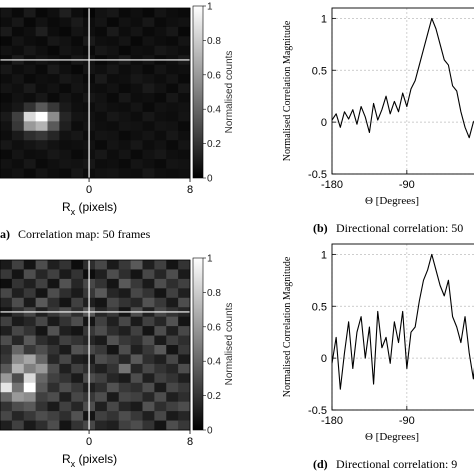 The height and width of the screenshot is (474, 474). What do you see at coordinates (5, 234) in the screenshot?
I see `caption-letter: (a)` at bounding box center [5, 234].